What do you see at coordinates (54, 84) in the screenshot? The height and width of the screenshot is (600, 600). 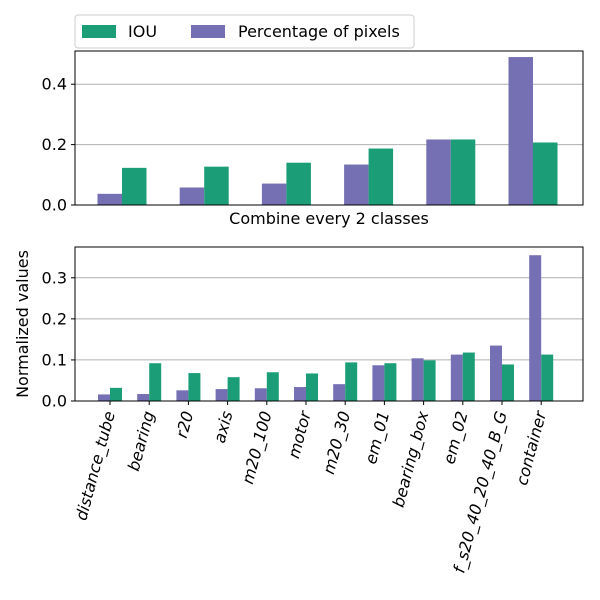 I see `y-tick-label: 0.4` at bounding box center [54, 84].